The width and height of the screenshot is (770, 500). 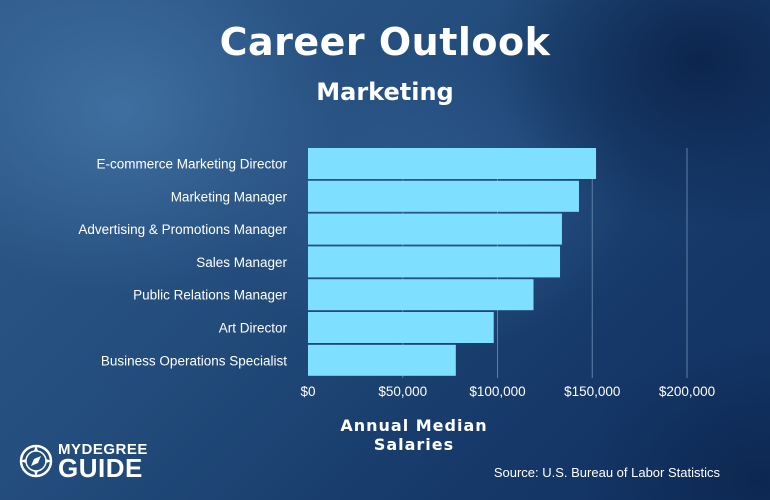 What do you see at coordinates (687, 391) in the screenshot?
I see `x-tick-label: $200,000` at bounding box center [687, 391].